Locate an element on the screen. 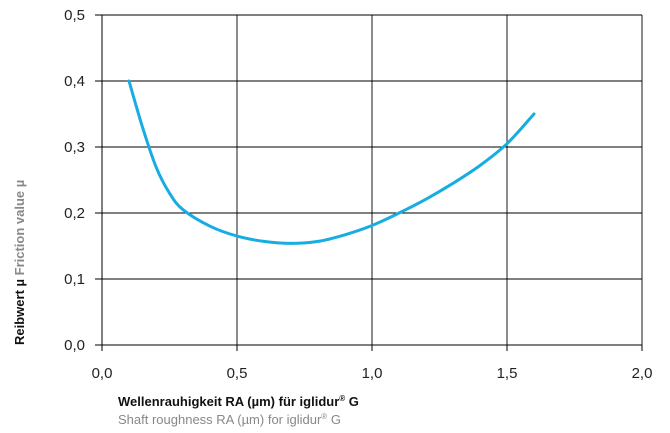 The width and height of the screenshot is (670, 433). x-axis-label-primary-sup: ® is located at coordinates (342, 398).